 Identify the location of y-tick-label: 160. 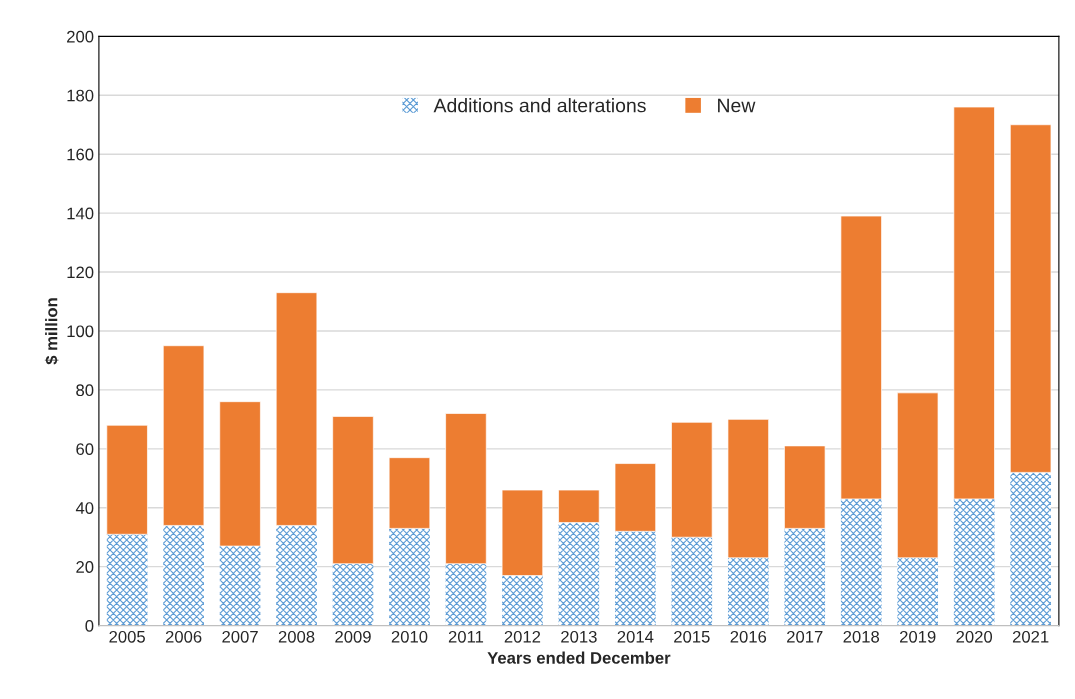
(80, 154).